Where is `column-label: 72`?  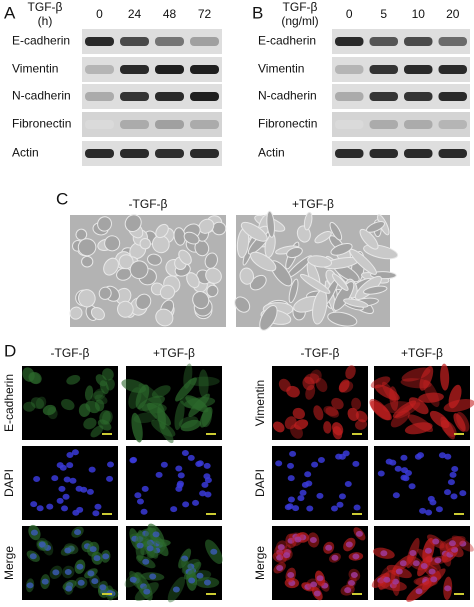
column-label: 72 is located at coordinates (205, 14).